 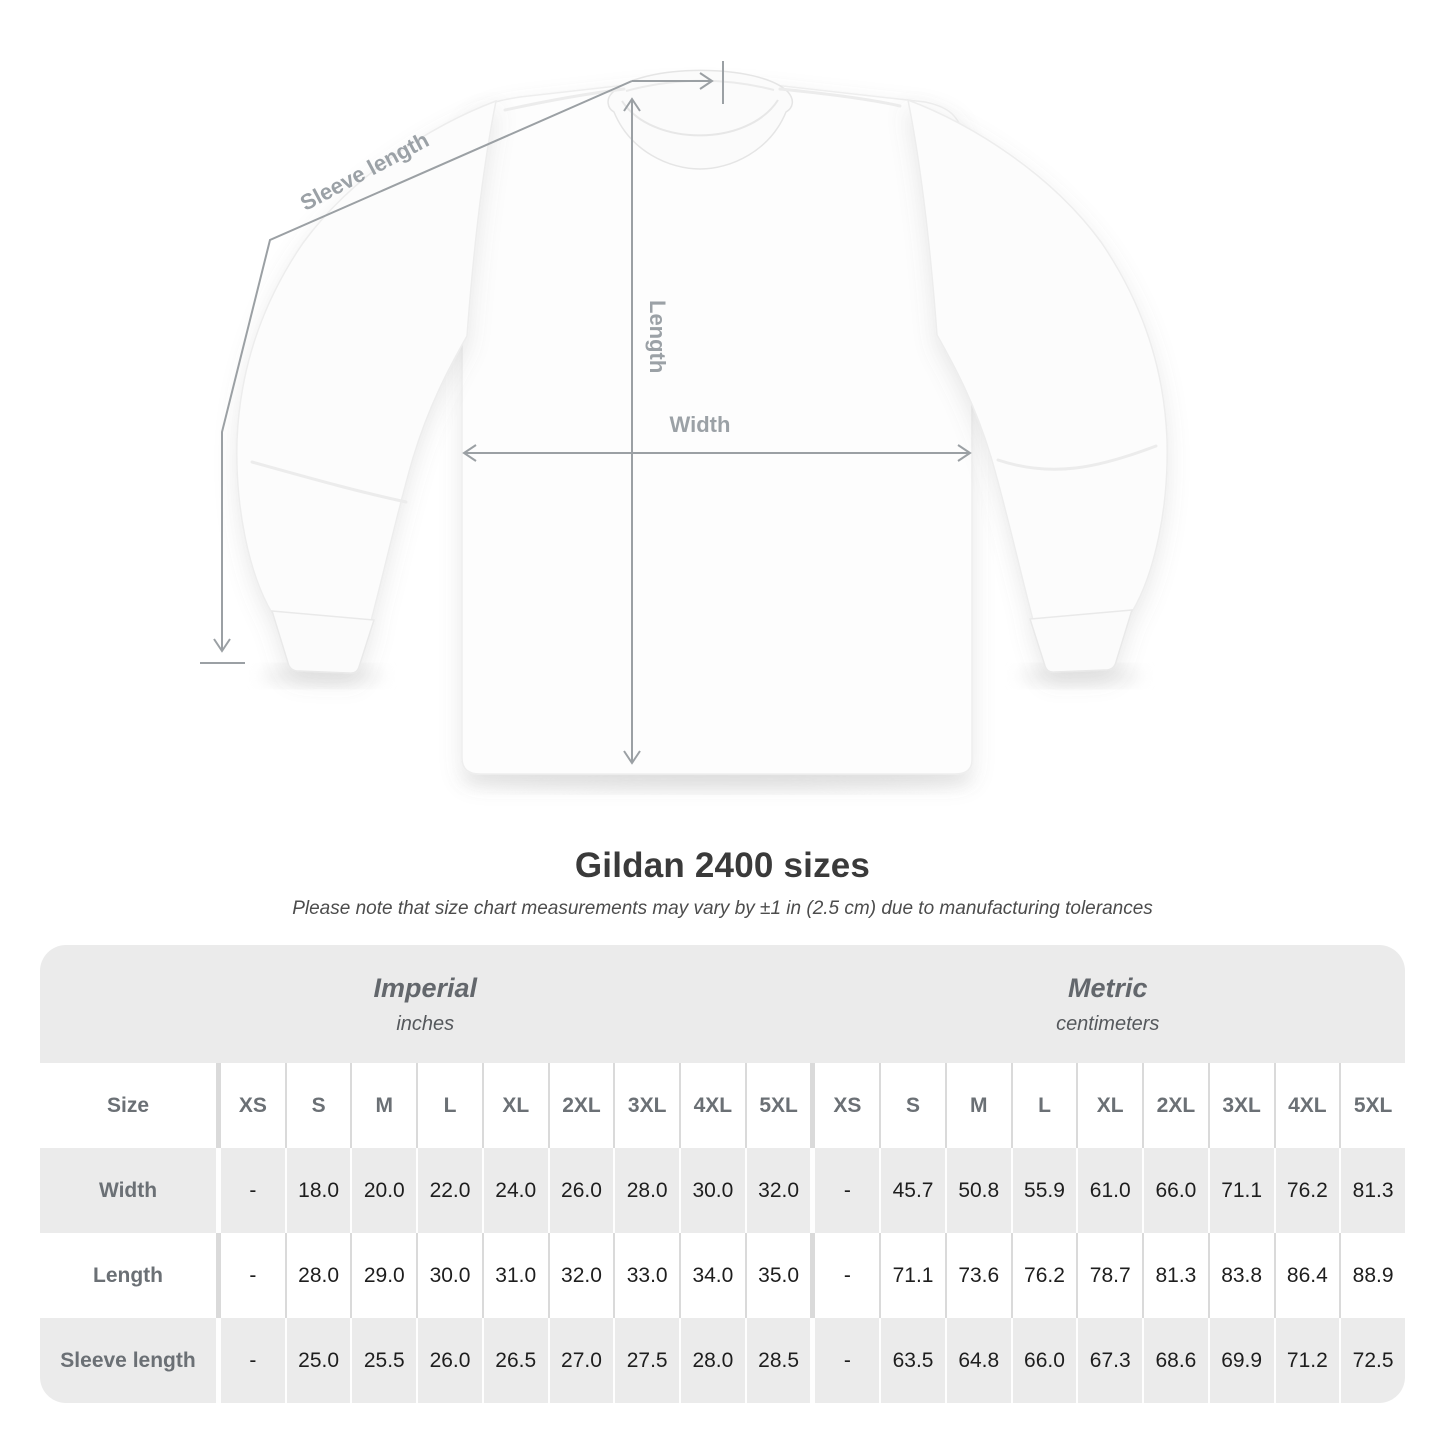 I want to click on value-cell: 73.6, so click(x=977, y=1275).